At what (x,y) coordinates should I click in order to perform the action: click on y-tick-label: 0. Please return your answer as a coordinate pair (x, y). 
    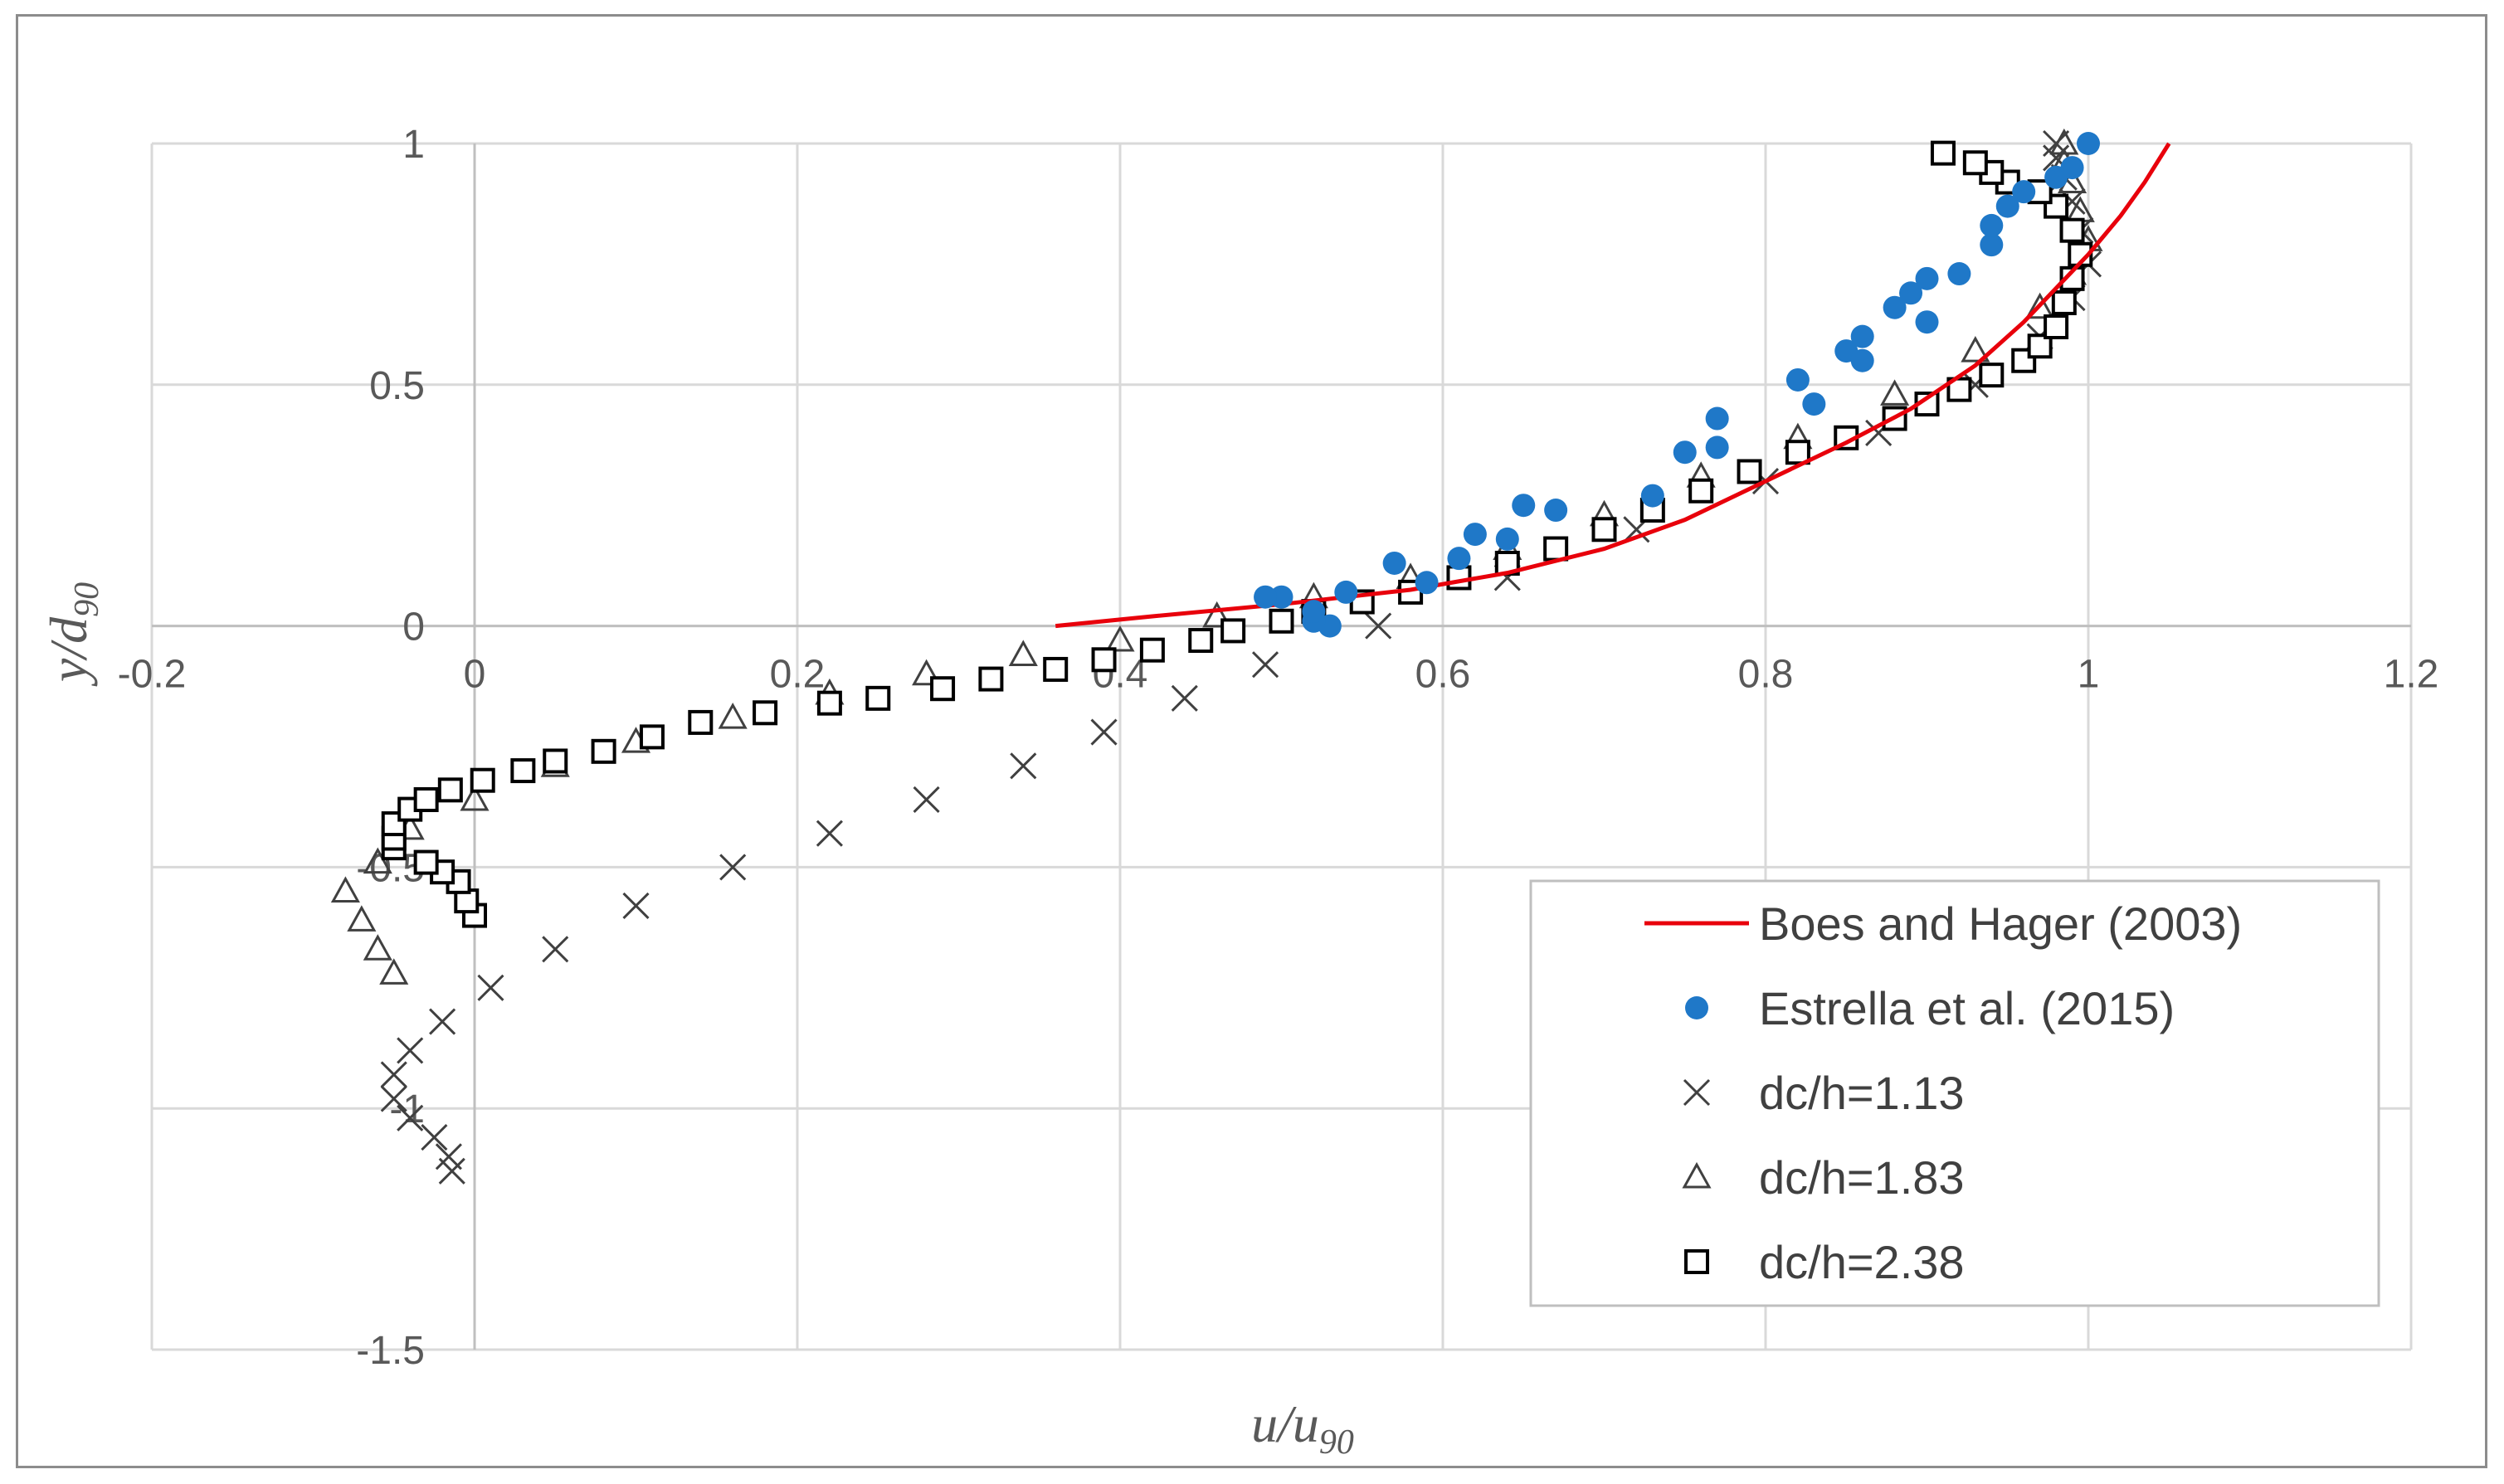
    Looking at the image, I should click on (414, 628).